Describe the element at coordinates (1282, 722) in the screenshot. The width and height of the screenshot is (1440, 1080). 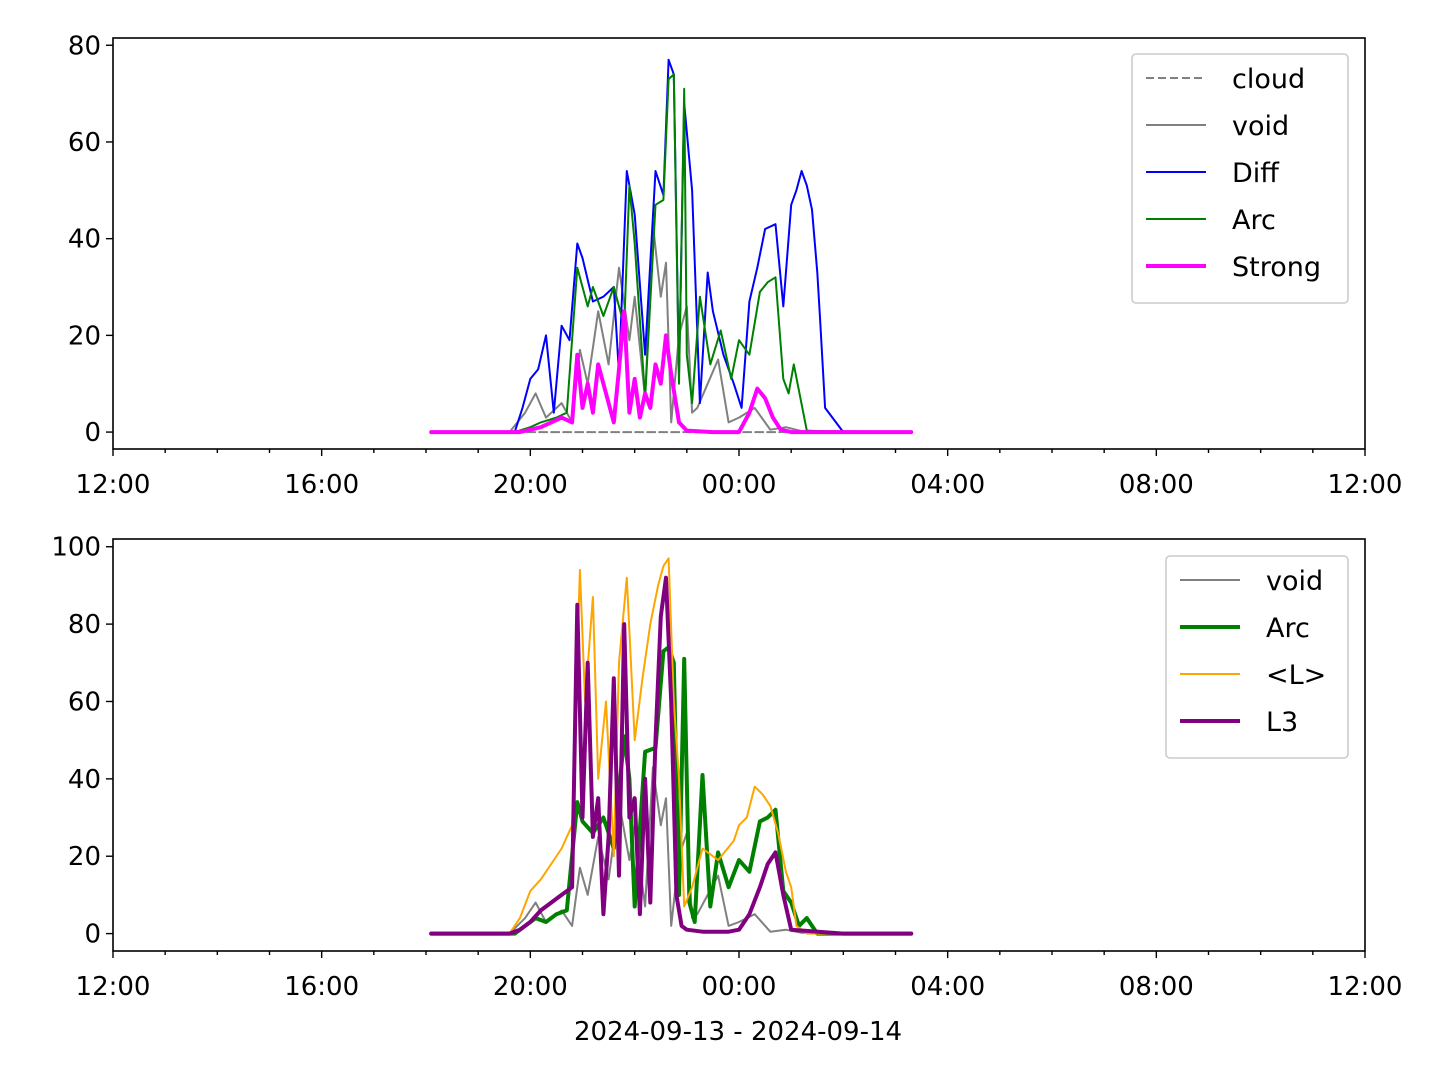
I see `legend-label: L3` at that location.